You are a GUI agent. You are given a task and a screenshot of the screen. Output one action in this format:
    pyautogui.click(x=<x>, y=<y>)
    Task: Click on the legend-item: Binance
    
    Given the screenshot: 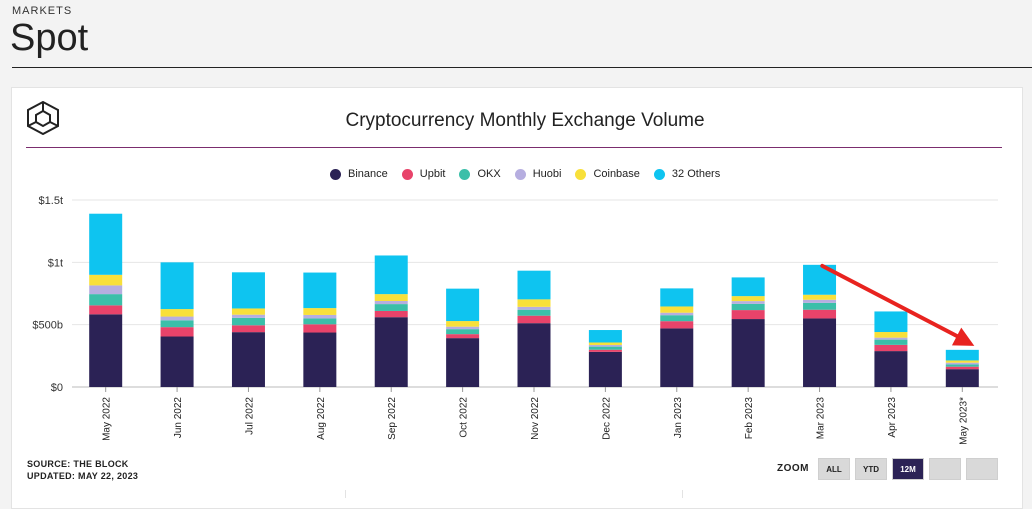 What is the action you would take?
    pyautogui.click(x=359, y=174)
    